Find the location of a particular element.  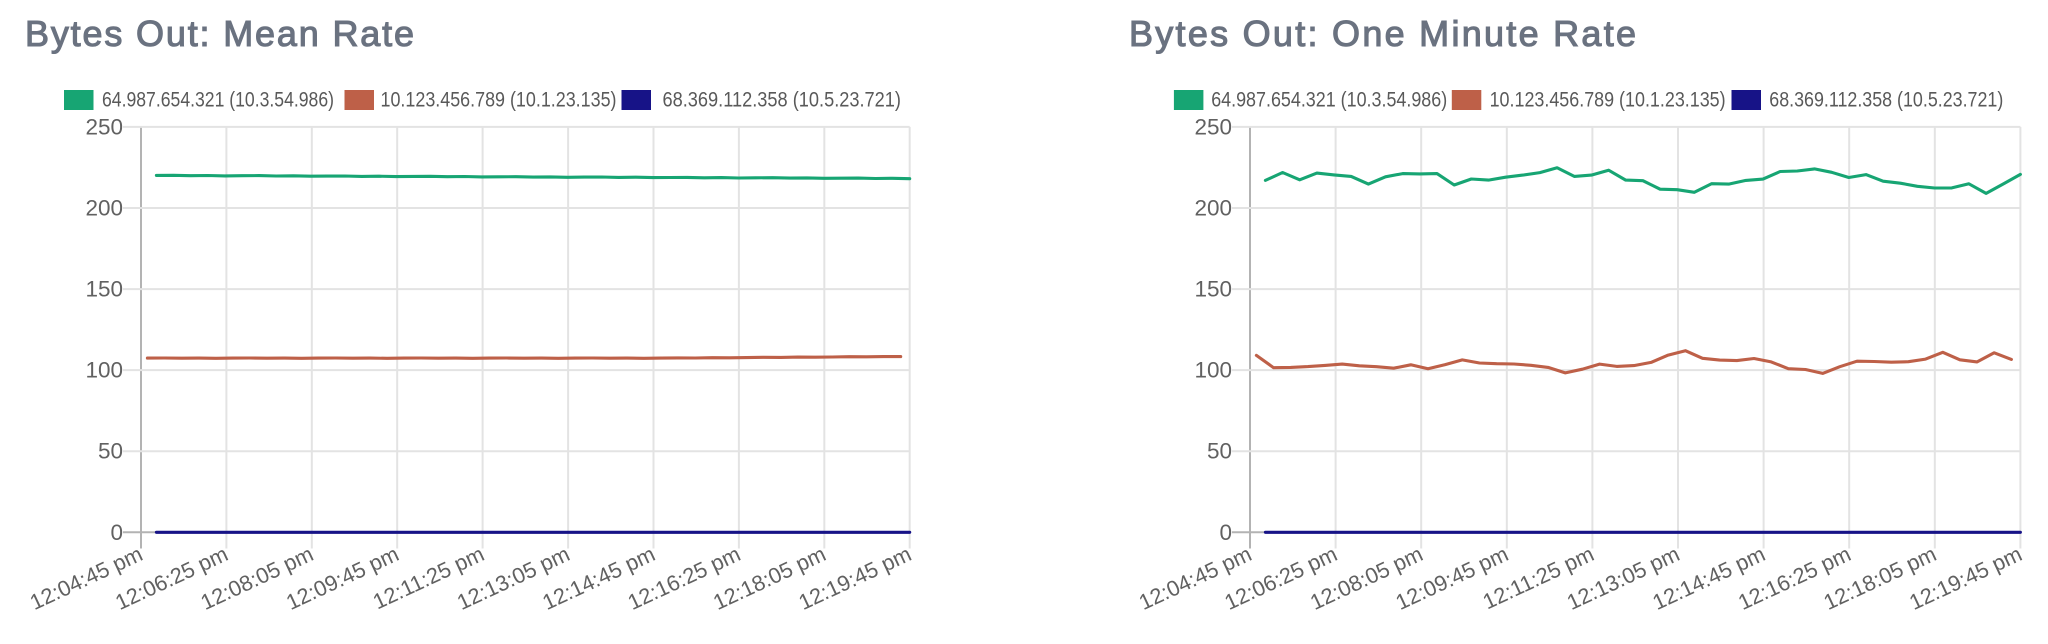

svg-text: Bytes Out: One Minute Rate is located at coordinates (1382, 33).